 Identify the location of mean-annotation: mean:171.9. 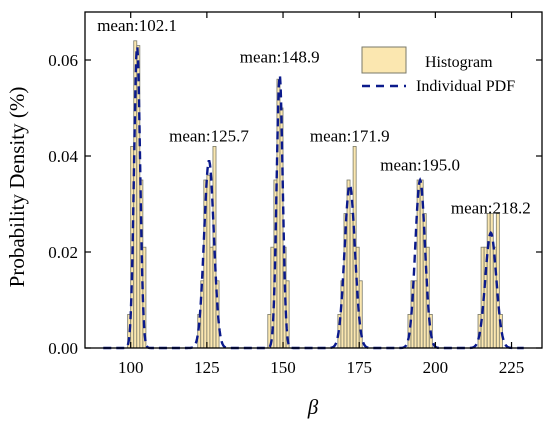
(350, 136).